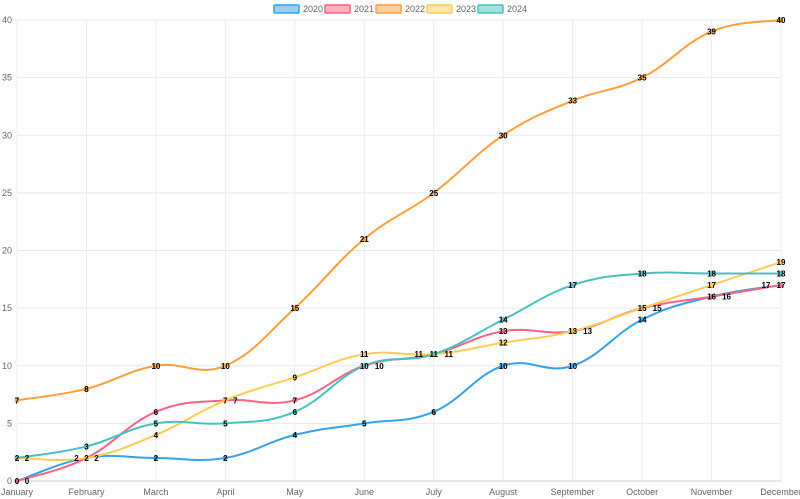 Image resolution: width=800 pixels, height=499 pixels. I want to click on data-label-2023: 17, so click(711, 285).